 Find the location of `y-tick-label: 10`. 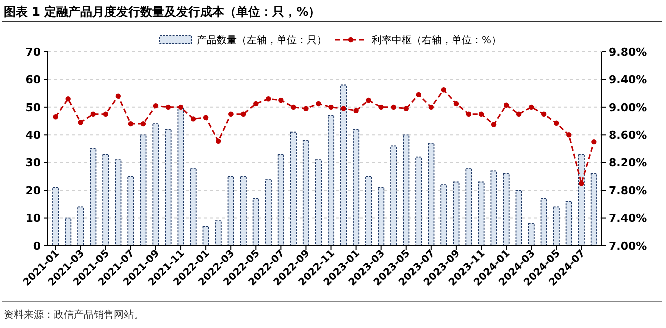

y-tick-label: 10 is located at coordinates (34, 219).